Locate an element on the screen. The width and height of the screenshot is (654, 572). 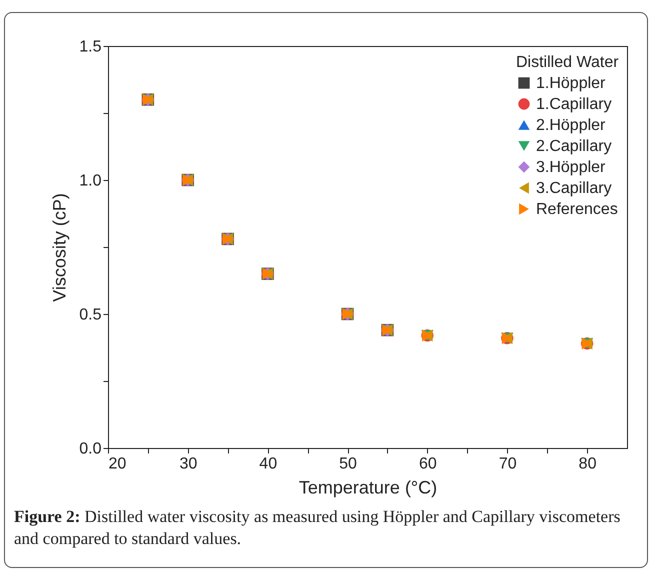
x-tick-label: 30 is located at coordinates (188, 464).